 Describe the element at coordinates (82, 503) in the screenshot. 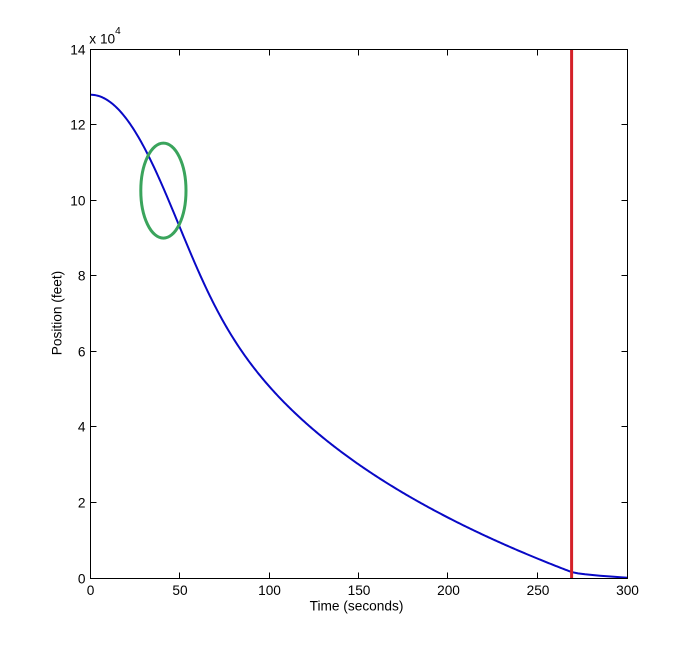

I see `svg-text: 2` at that location.